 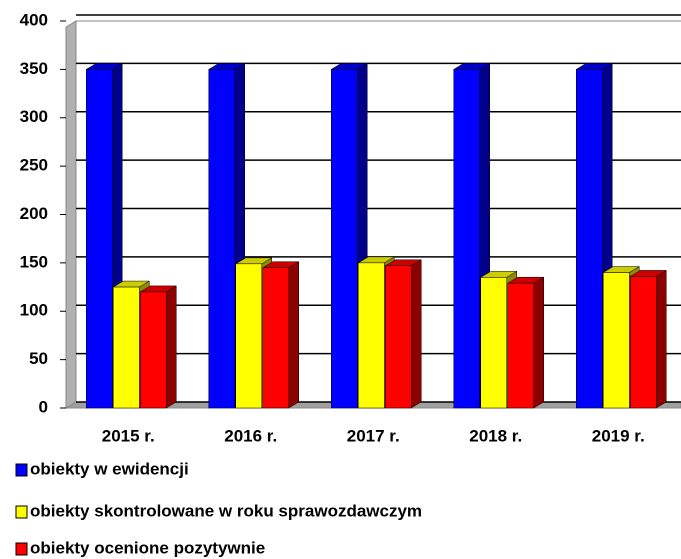 I want to click on side-wall, so click(x=71, y=214).